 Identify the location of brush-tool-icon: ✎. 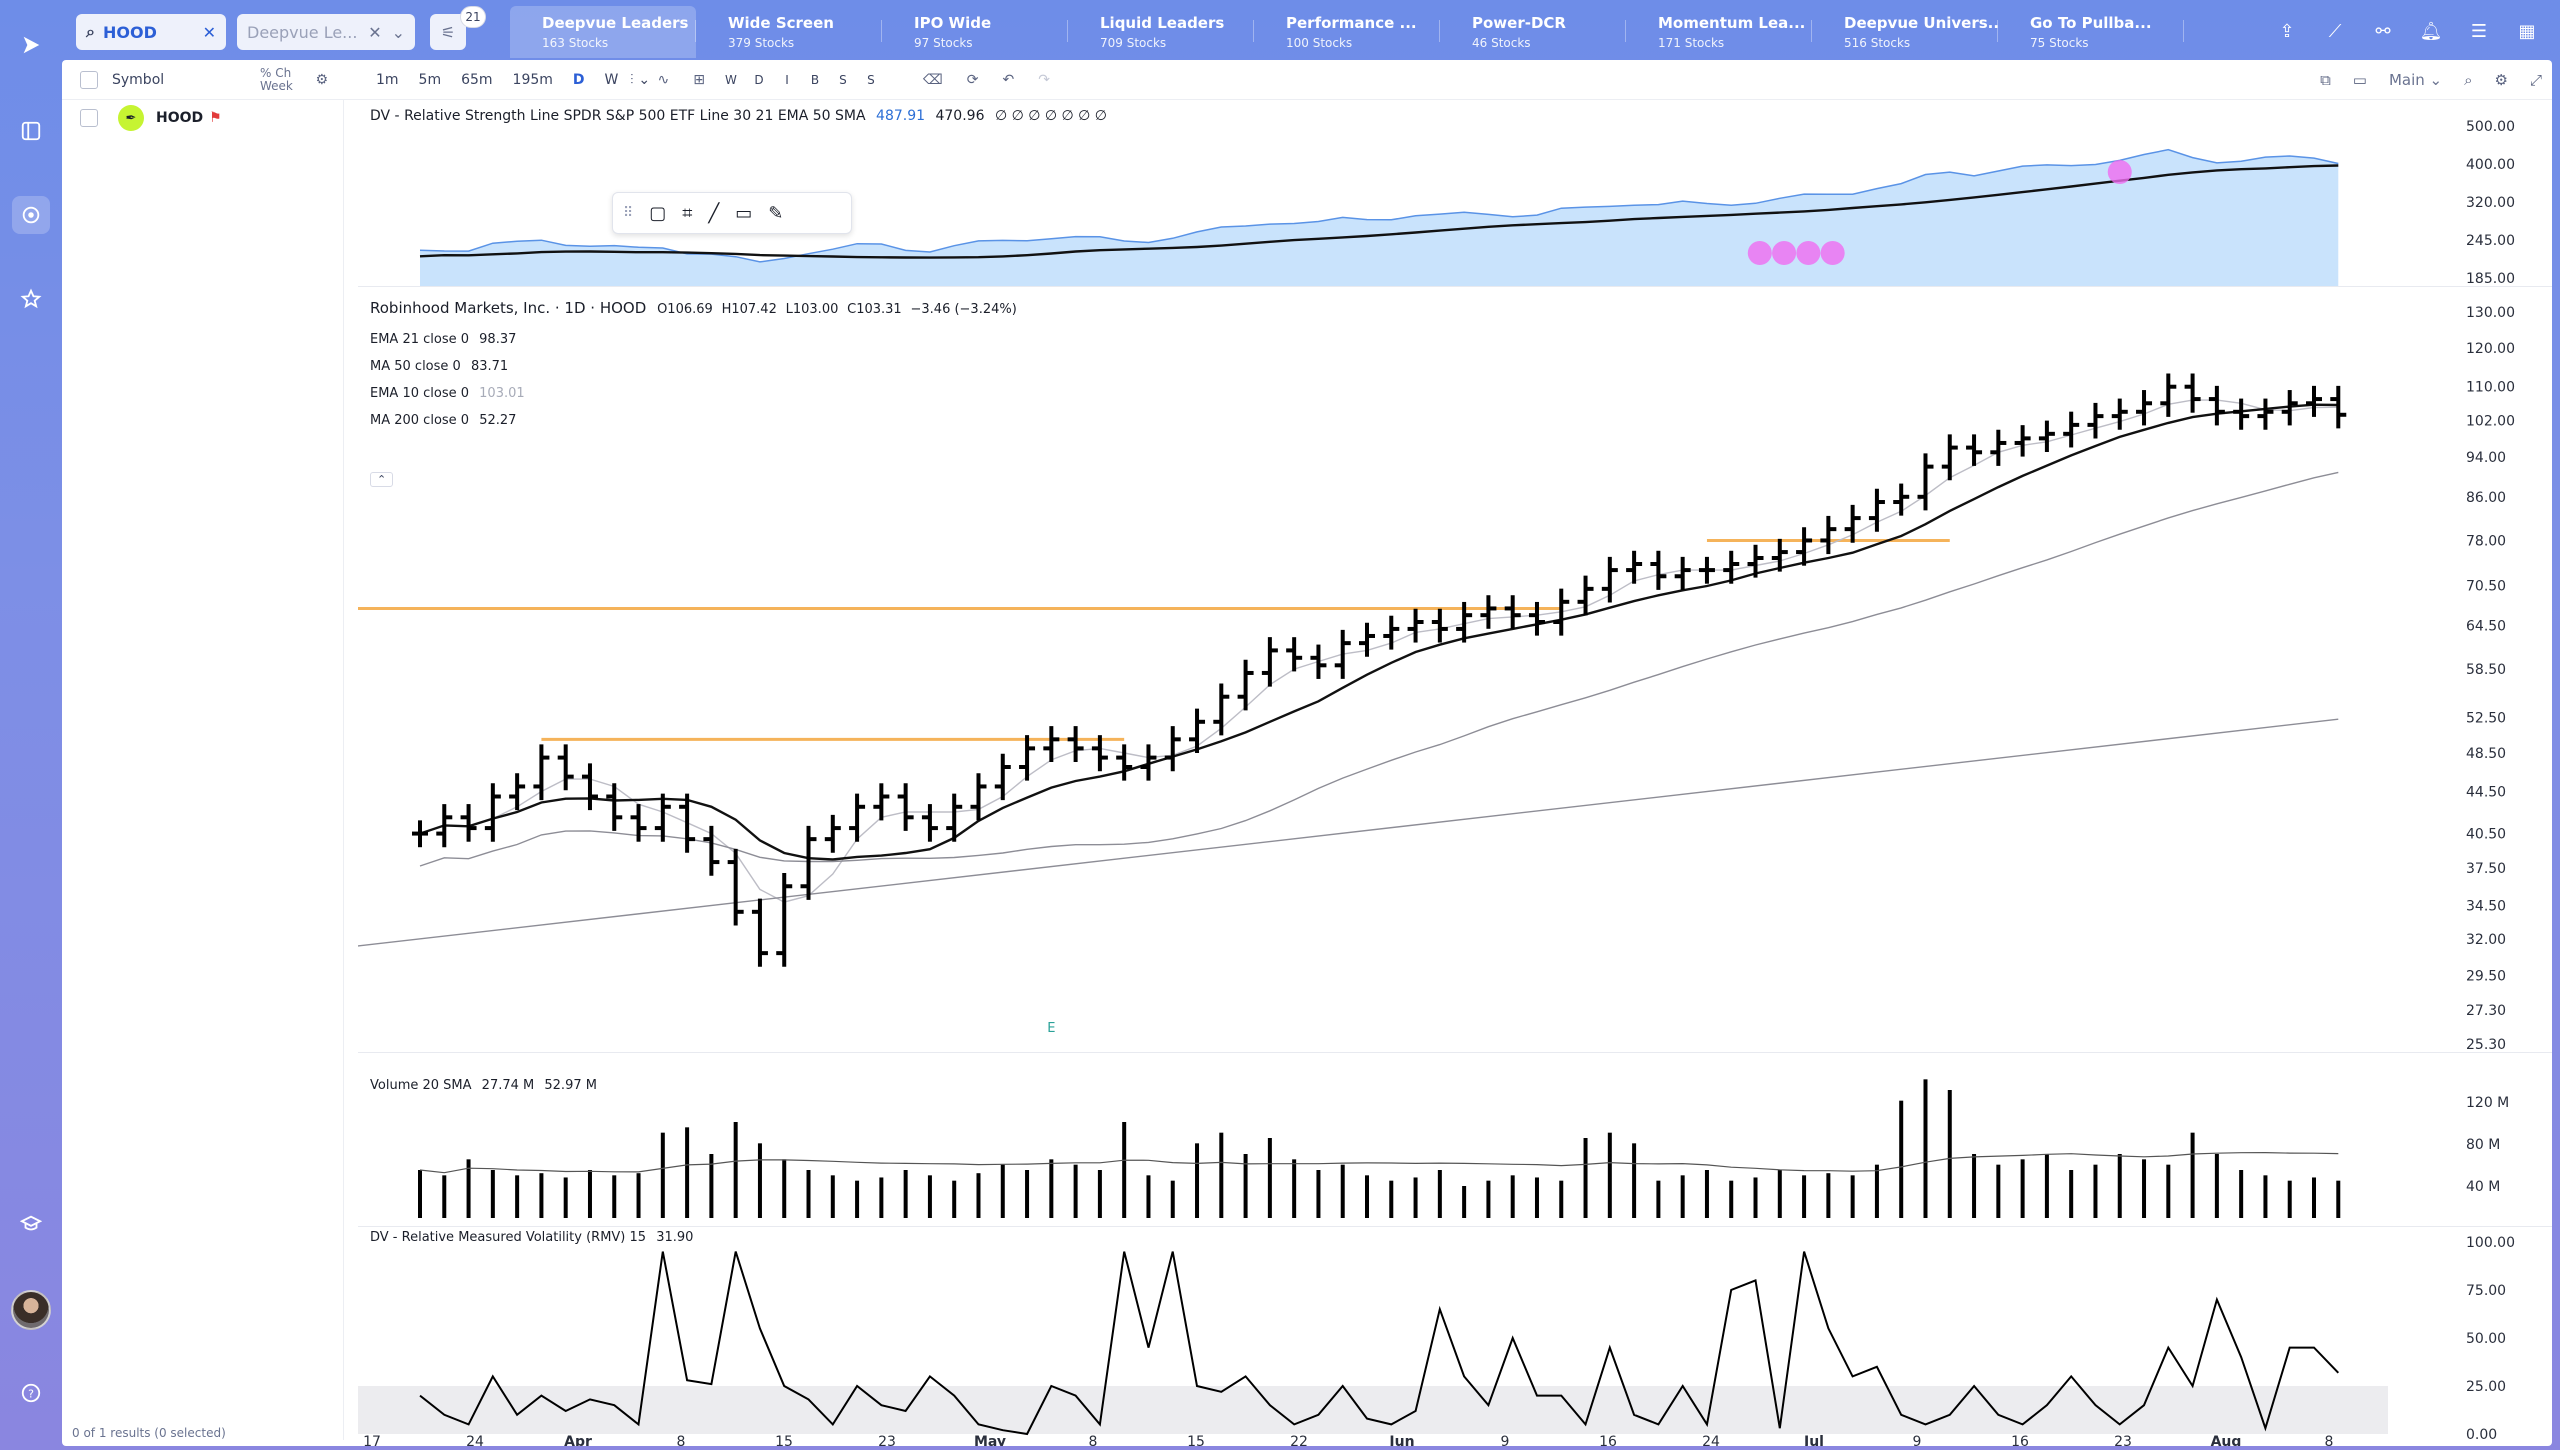
(776, 213).